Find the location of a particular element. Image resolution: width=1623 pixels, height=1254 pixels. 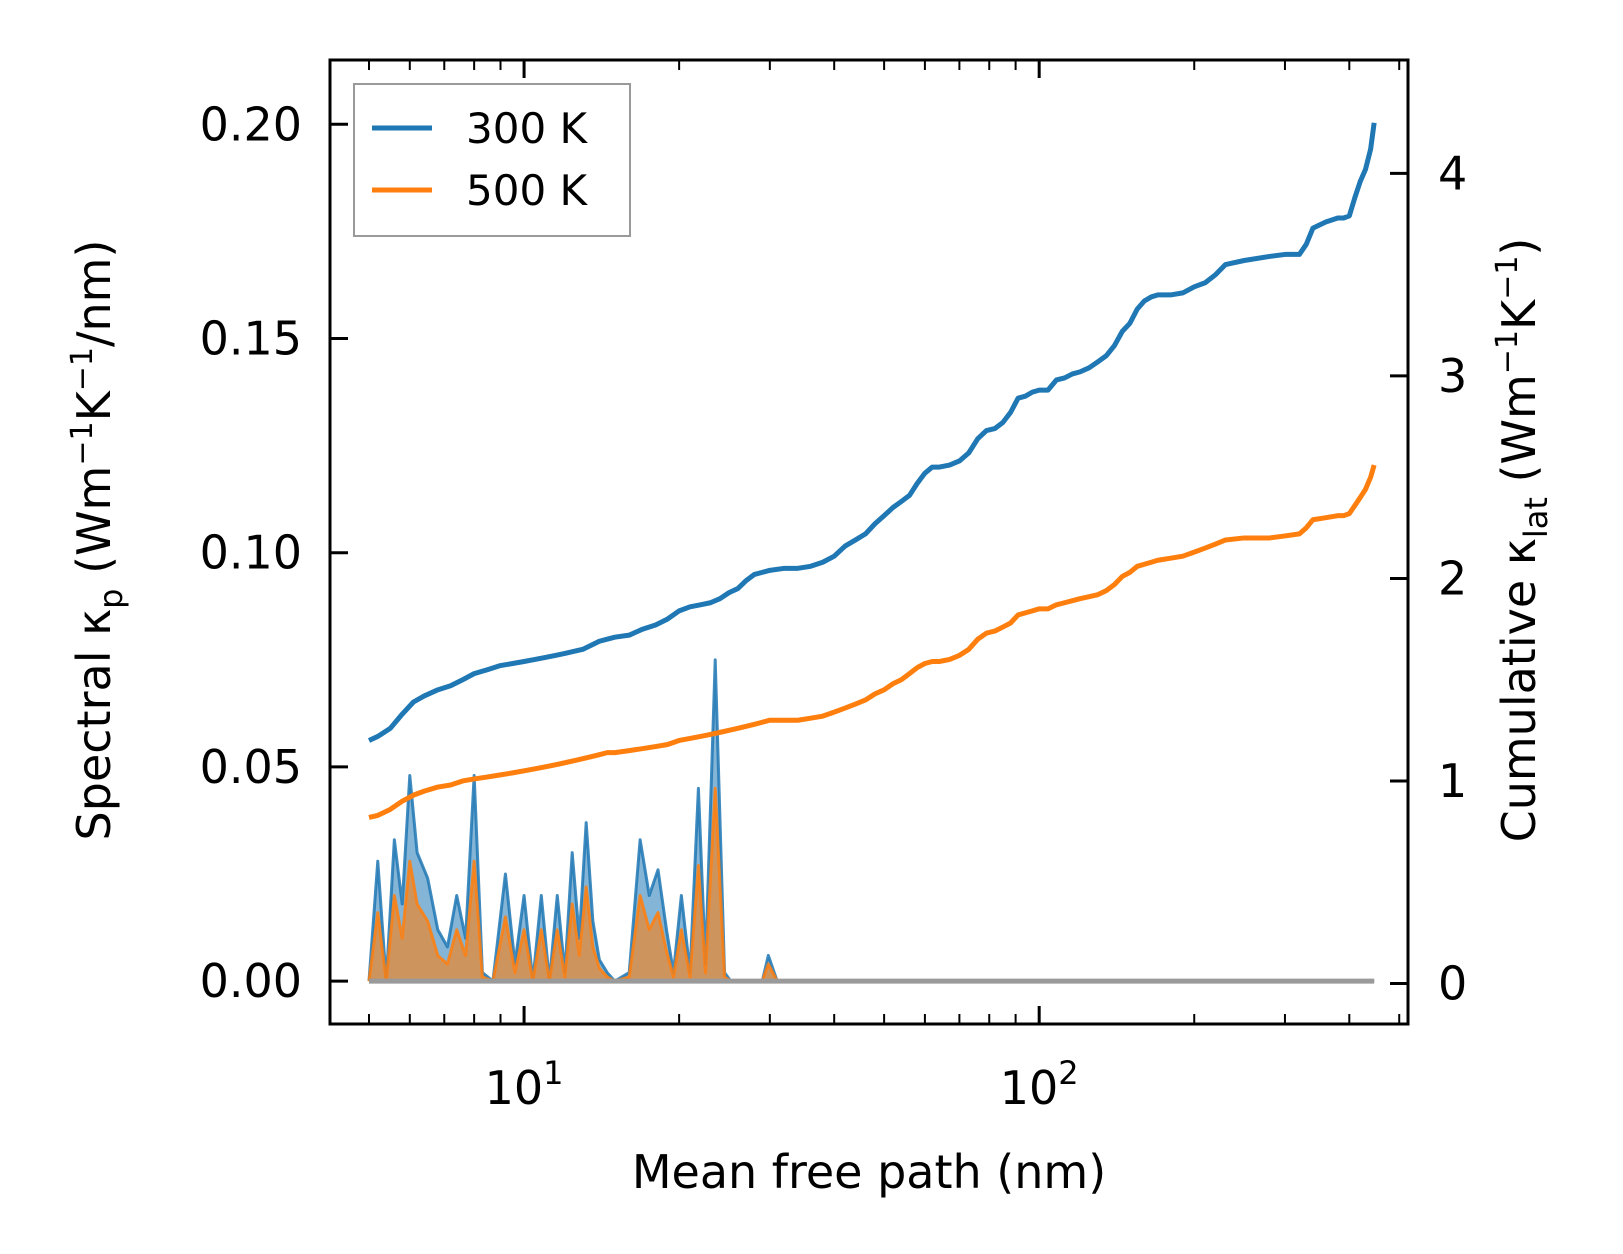

x-tick-label: 10² is located at coordinates (1039, 1084).